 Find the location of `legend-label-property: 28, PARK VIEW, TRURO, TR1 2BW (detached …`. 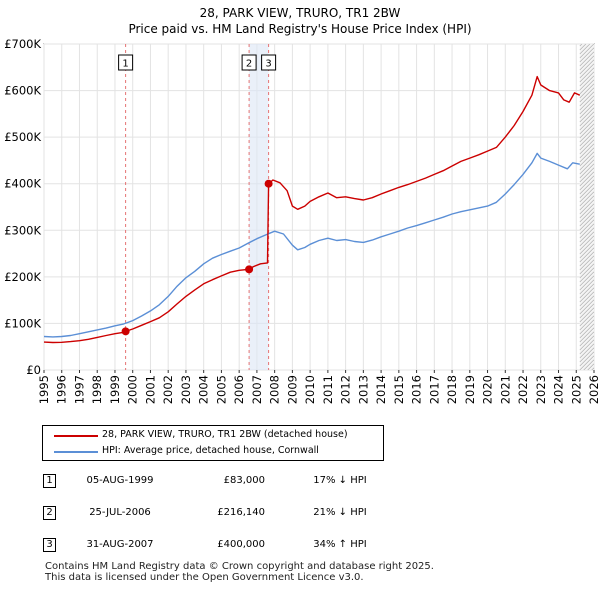

legend-label-property: 28, PARK VIEW, TRURO, TR1 2BW (detached … is located at coordinates (225, 434).